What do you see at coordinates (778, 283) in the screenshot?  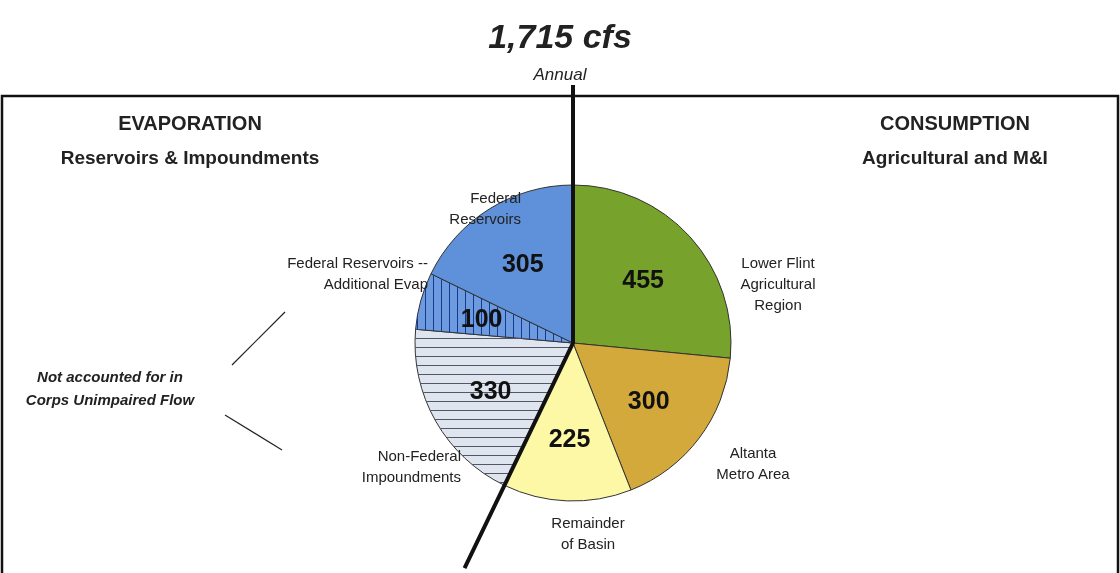 I see `slice-label: Lower Flint Agricultural Region` at bounding box center [778, 283].